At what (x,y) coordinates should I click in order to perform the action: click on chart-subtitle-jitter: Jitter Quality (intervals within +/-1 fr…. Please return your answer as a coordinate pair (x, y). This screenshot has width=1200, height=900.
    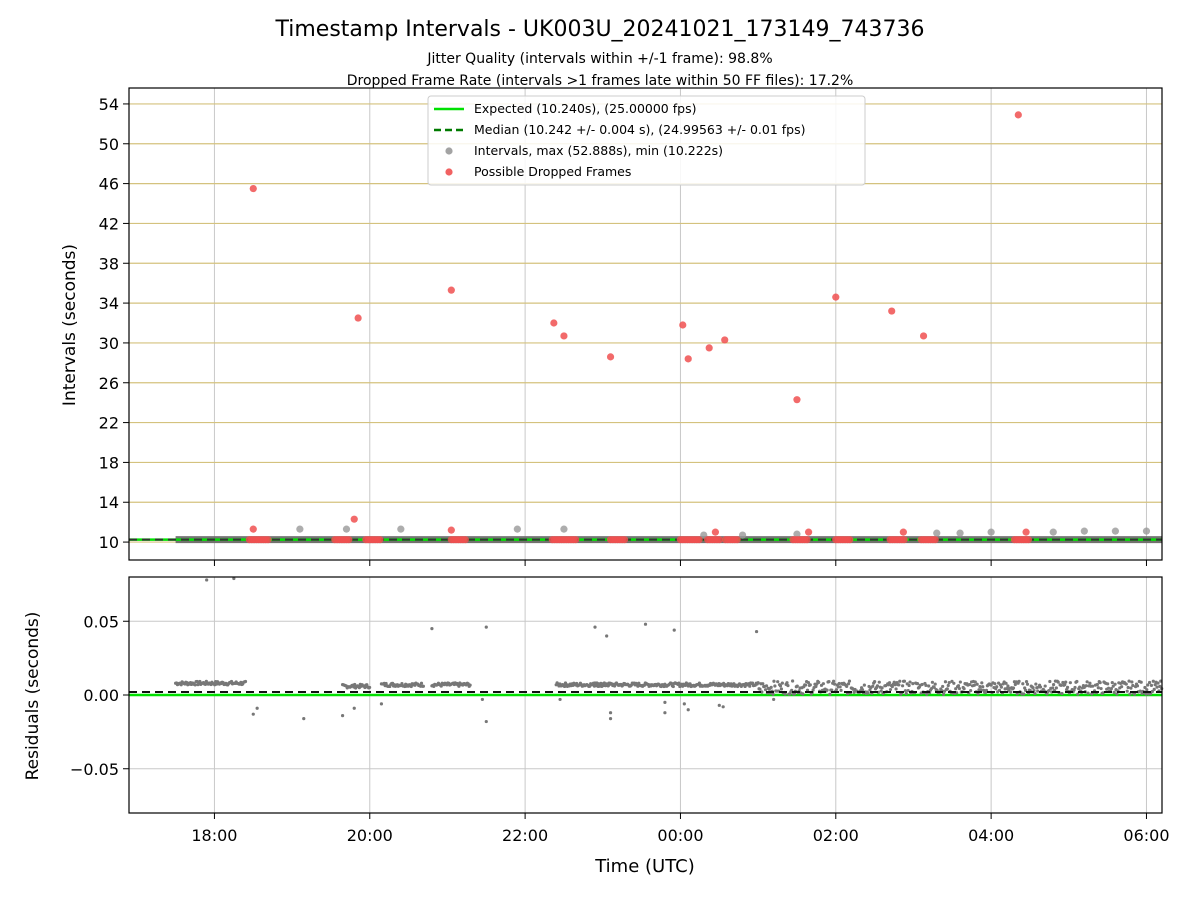
    Looking at the image, I should click on (599, 59).